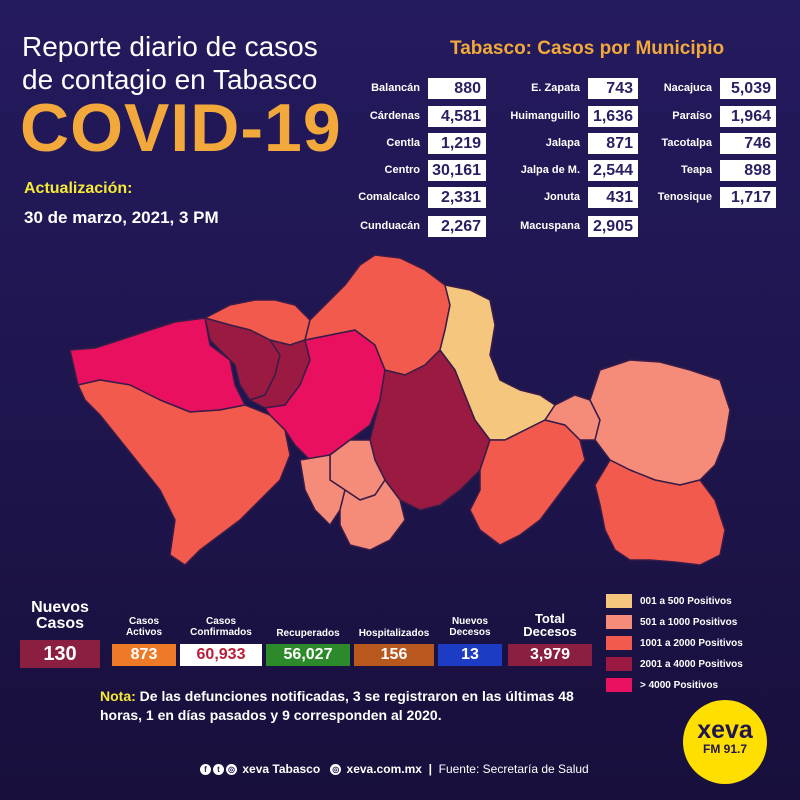 The height and width of the screenshot is (800, 800). Describe the element at coordinates (390, 226) in the screenshot. I see `municipio-label: Cunduacán` at that location.